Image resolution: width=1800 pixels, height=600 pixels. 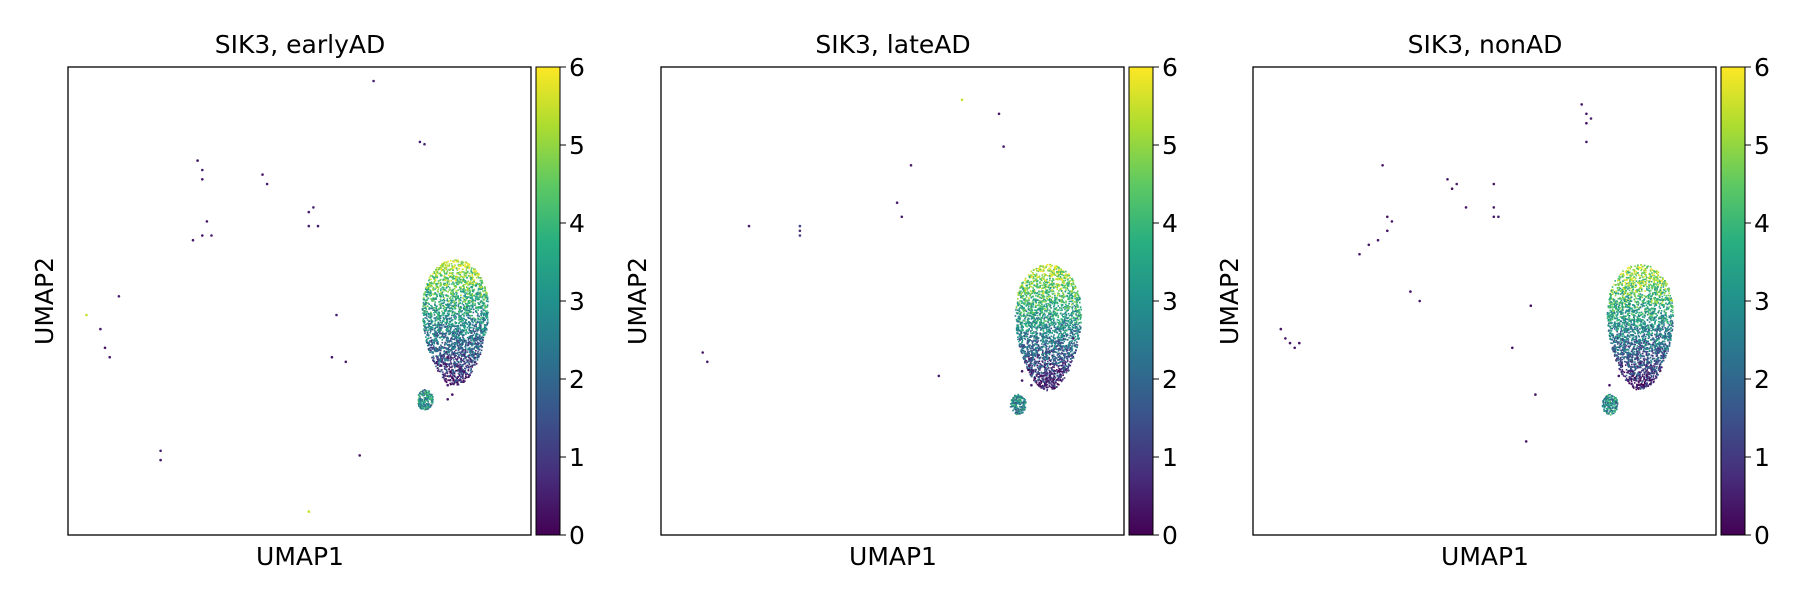 I want to click on colorbar-tick-label: 6, so click(x=577, y=67).